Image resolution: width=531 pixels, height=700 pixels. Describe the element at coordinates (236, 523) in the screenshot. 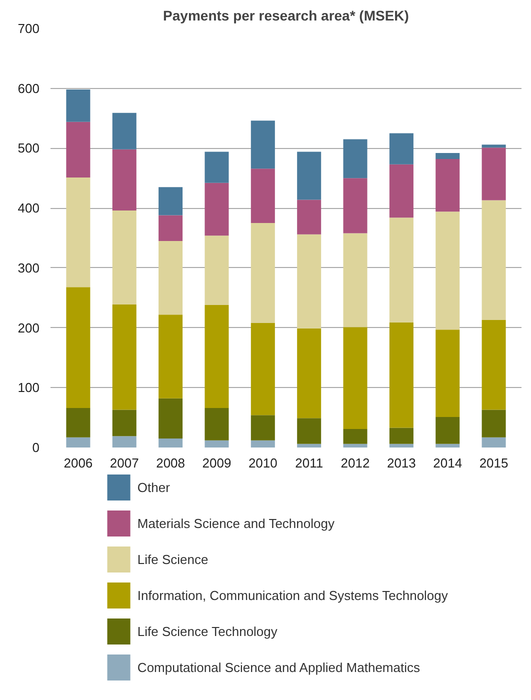

I see `legend-label: Materials Science and Technology` at that location.